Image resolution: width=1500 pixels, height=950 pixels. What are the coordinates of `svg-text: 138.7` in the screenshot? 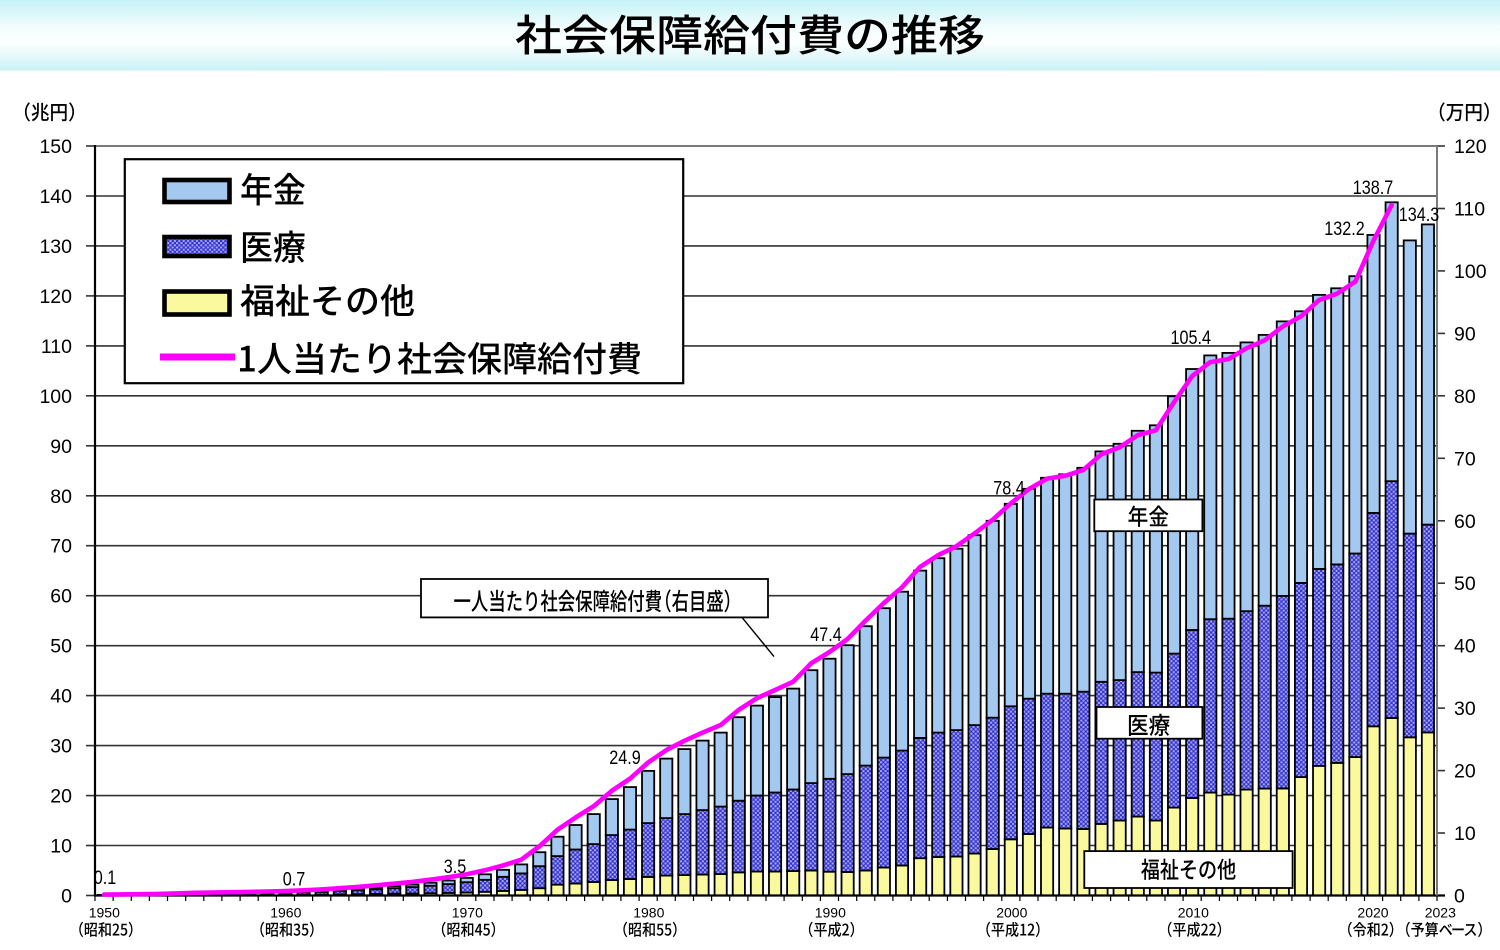 It's located at (1373, 188).